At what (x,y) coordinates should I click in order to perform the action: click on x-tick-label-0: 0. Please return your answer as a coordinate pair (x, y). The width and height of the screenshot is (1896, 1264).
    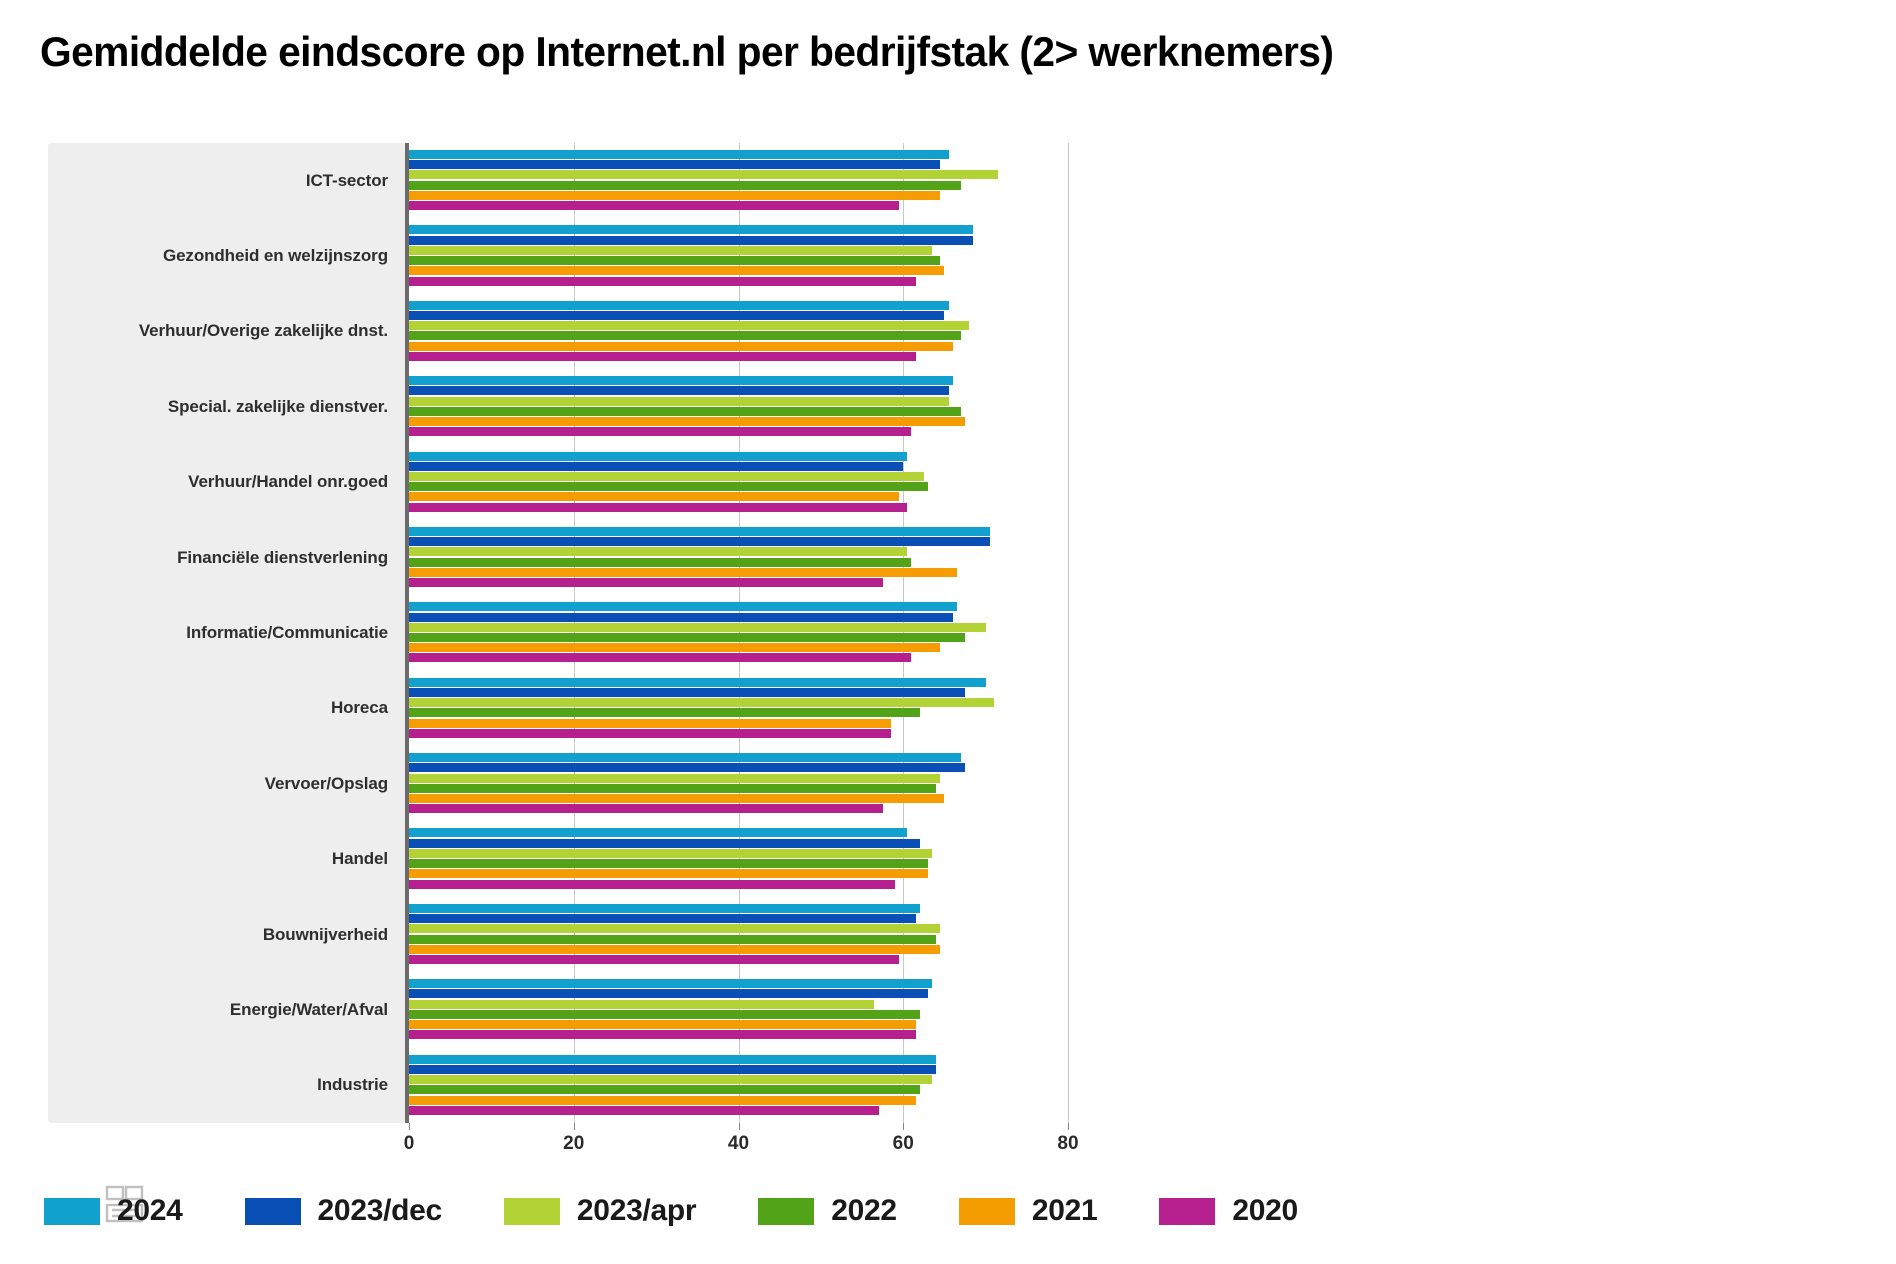
    Looking at the image, I should click on (409, 1143).